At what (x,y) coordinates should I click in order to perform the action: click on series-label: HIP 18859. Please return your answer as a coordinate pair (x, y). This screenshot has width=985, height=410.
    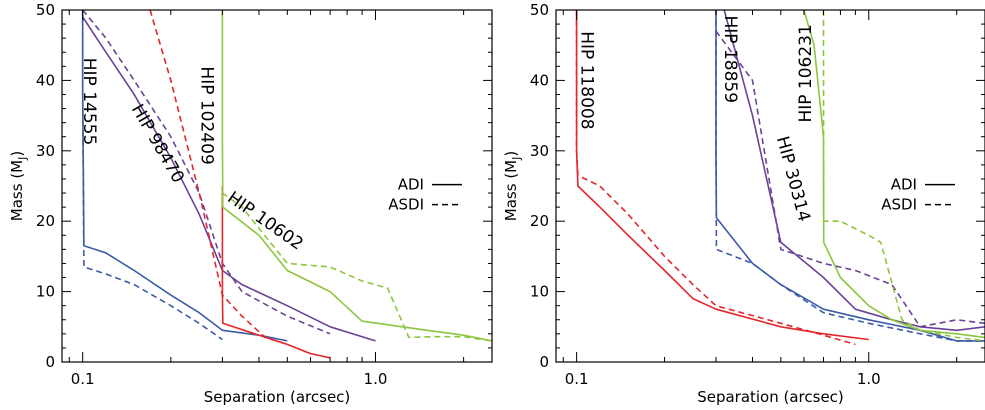
    Looking at the image, I should click on (730, 60).